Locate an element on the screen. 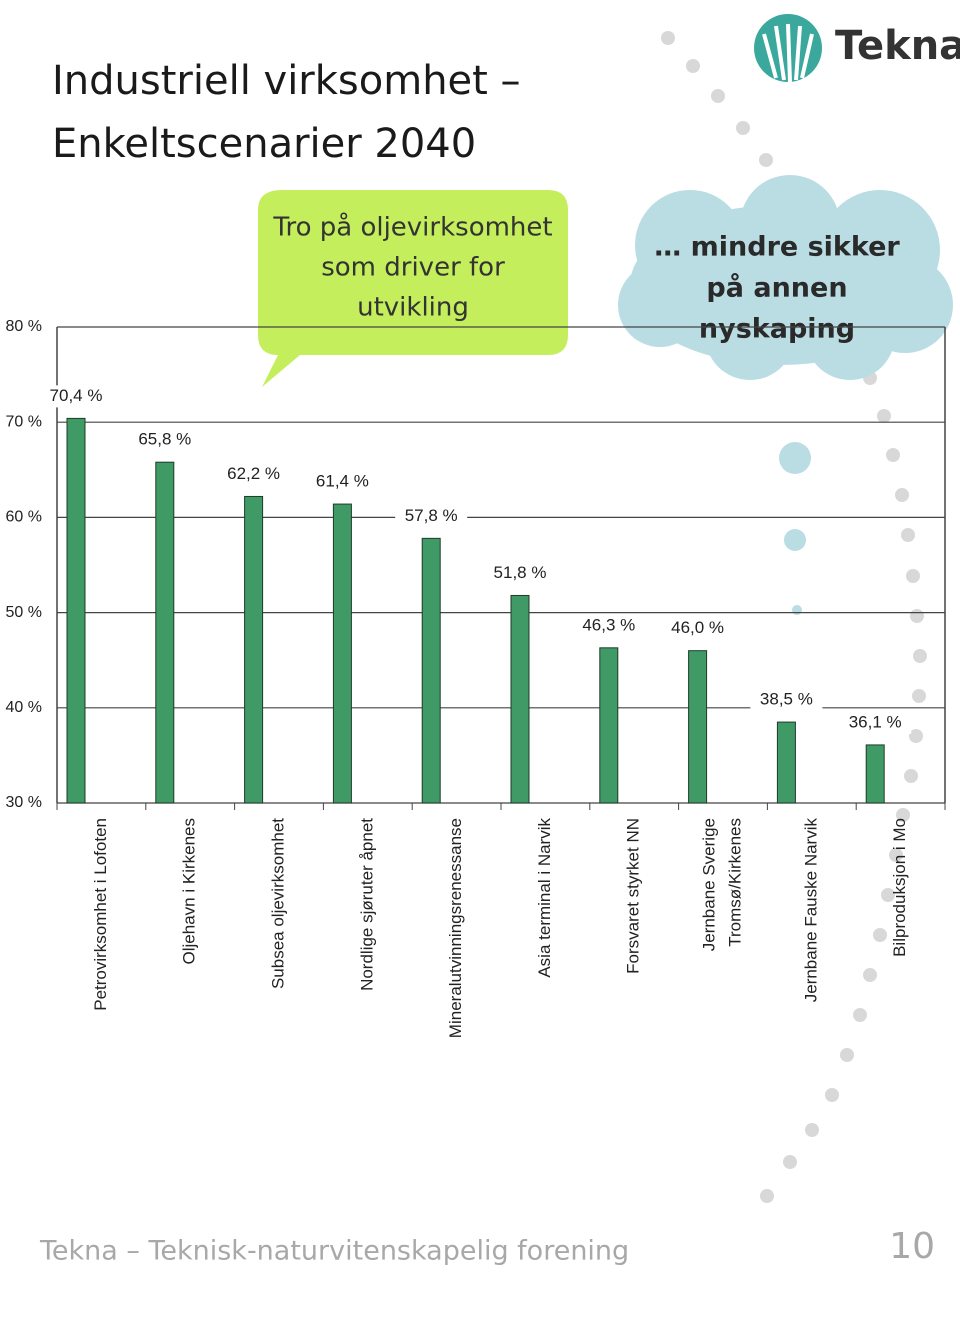 The height and width of the screenshot is (1339, 960). callout is located at coordinates (413, 288).